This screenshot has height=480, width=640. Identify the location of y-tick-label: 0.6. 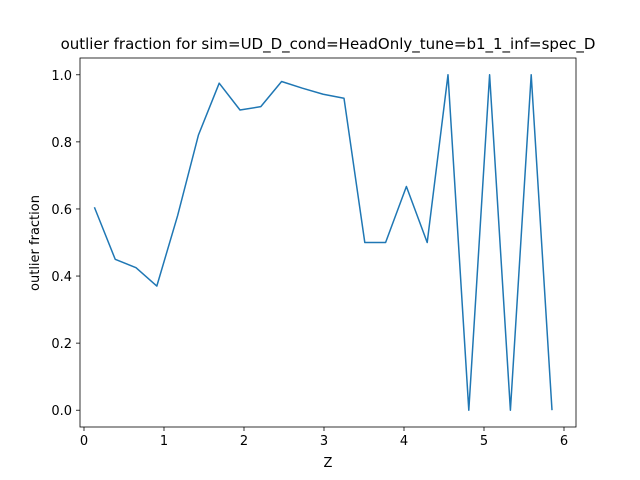
(61, 210).